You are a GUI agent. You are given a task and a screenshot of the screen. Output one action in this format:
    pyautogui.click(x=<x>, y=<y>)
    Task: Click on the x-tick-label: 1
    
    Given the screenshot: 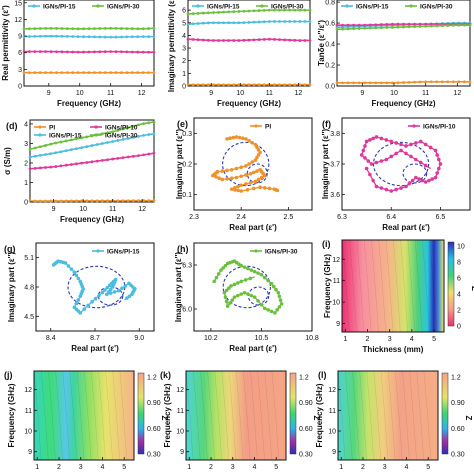 What is the action you would take?
    pyautogui.click(x=189, y=467)
    